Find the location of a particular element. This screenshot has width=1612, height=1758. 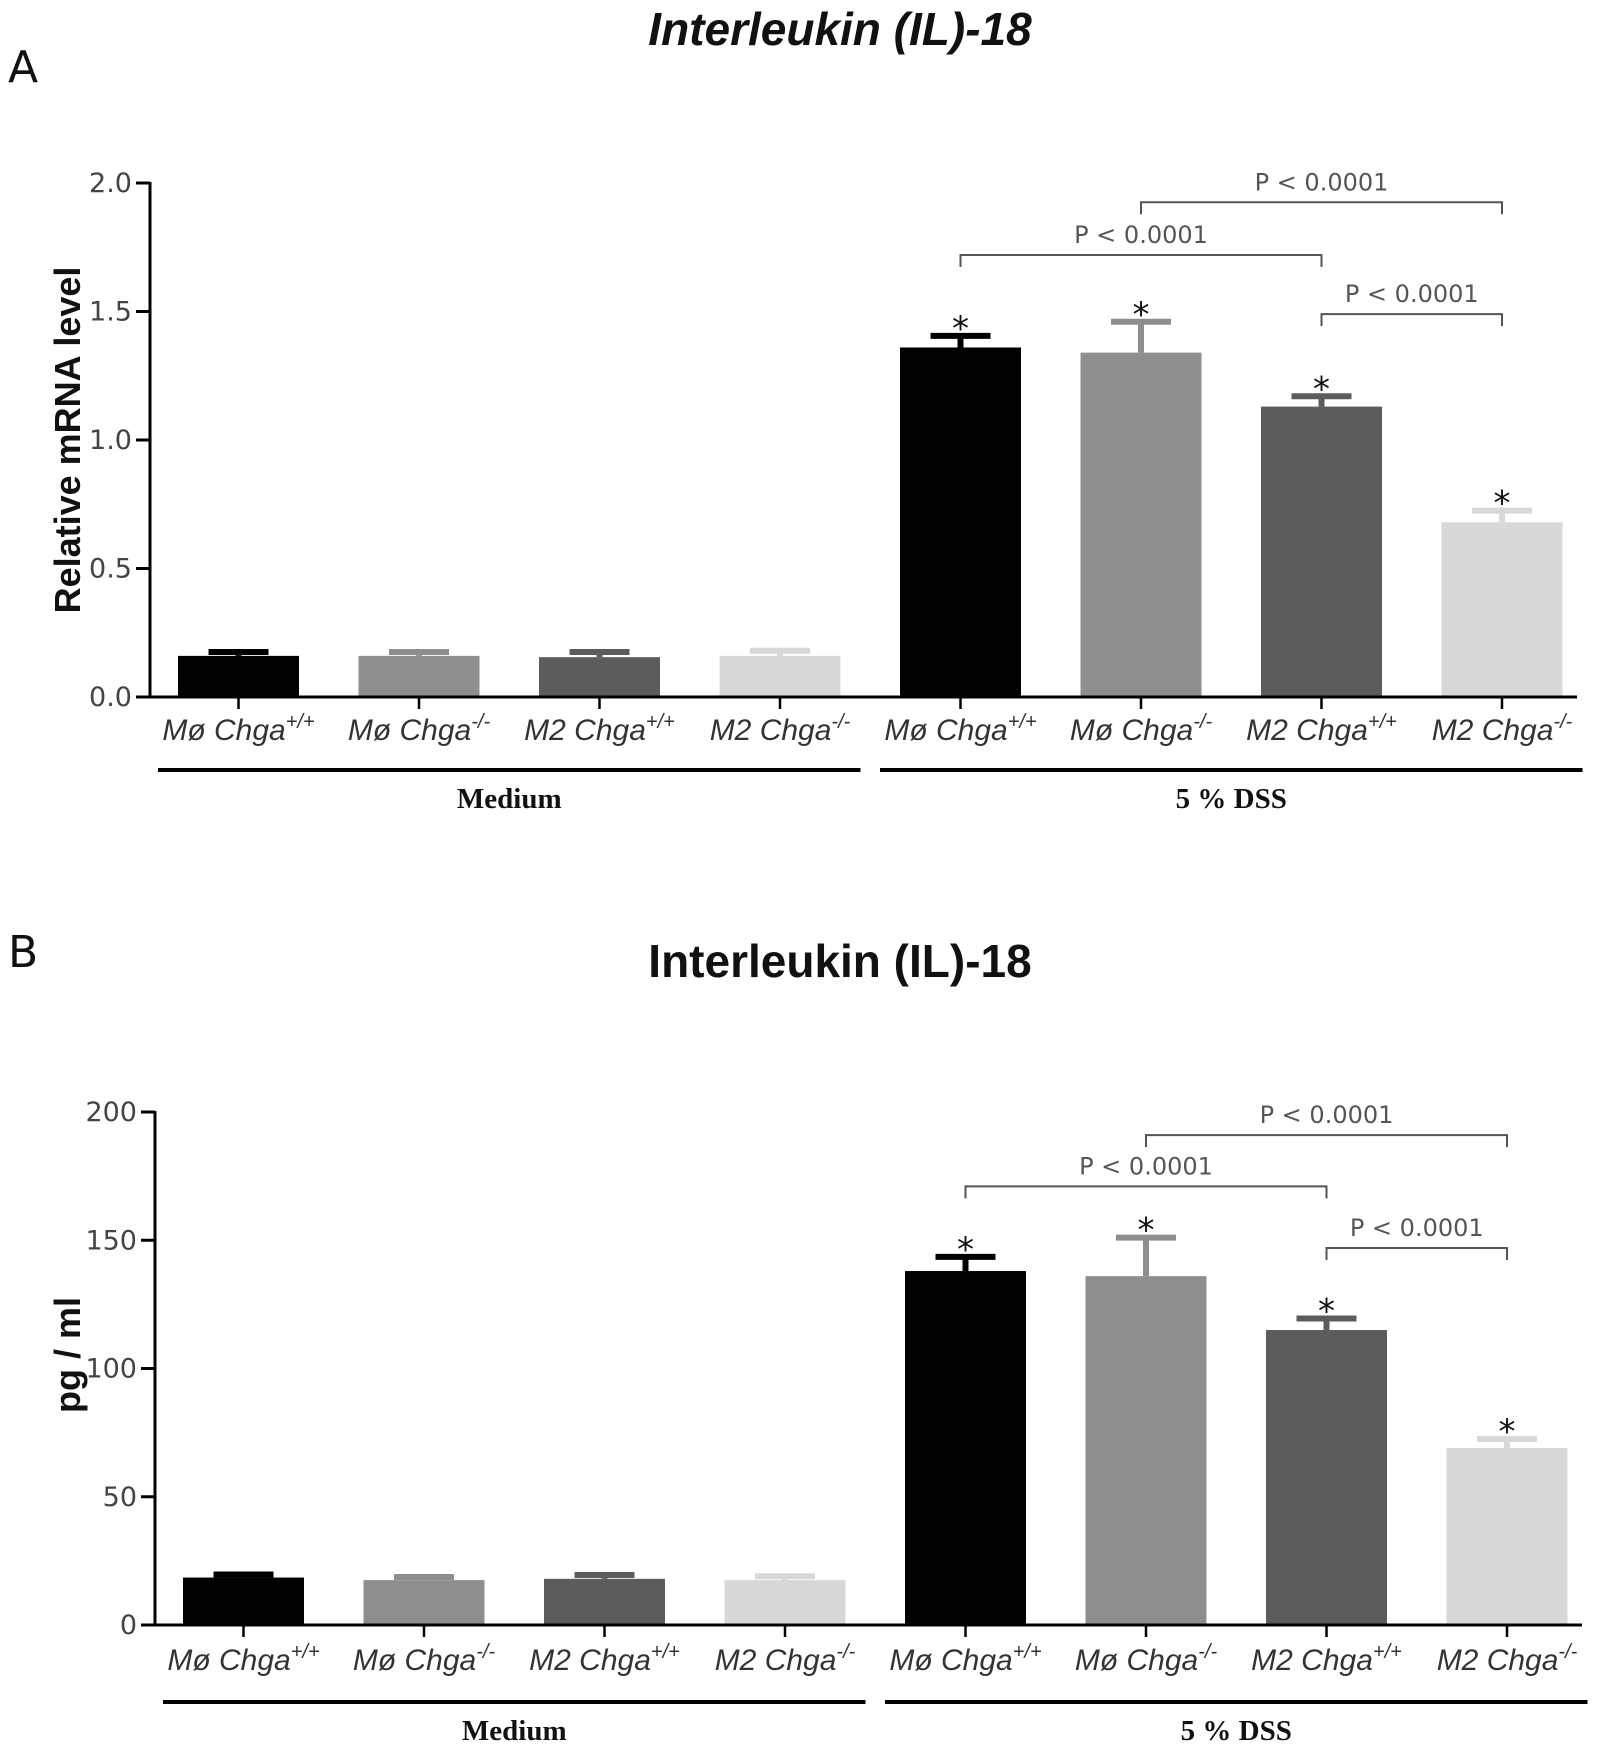

y-tick-label: 50 is located at coordinates (120, 1497).